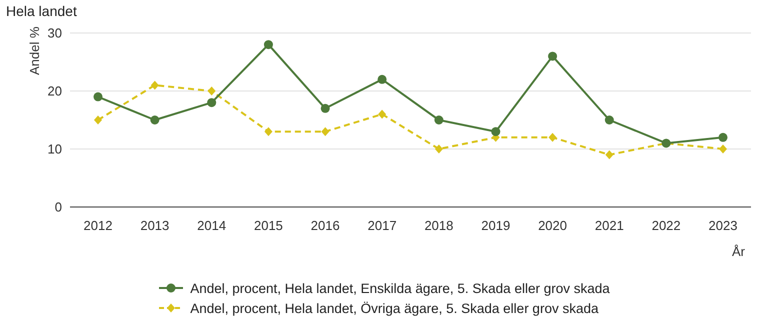 This screenshot has height=334, width=768. I want to click on y-axis-title: Andel %, so click(34, 50).